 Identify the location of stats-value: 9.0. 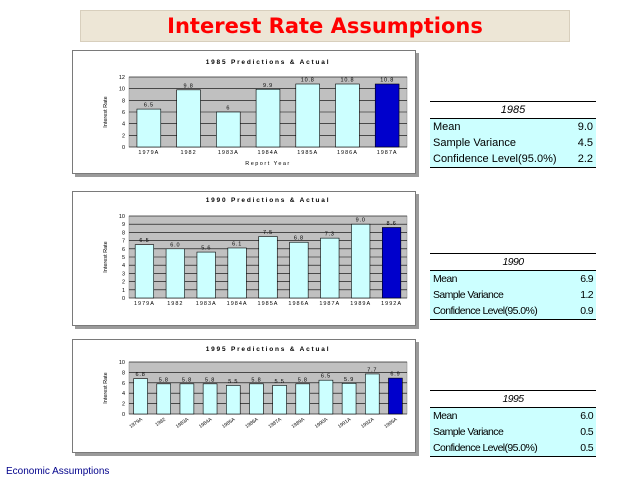
(584, 126).